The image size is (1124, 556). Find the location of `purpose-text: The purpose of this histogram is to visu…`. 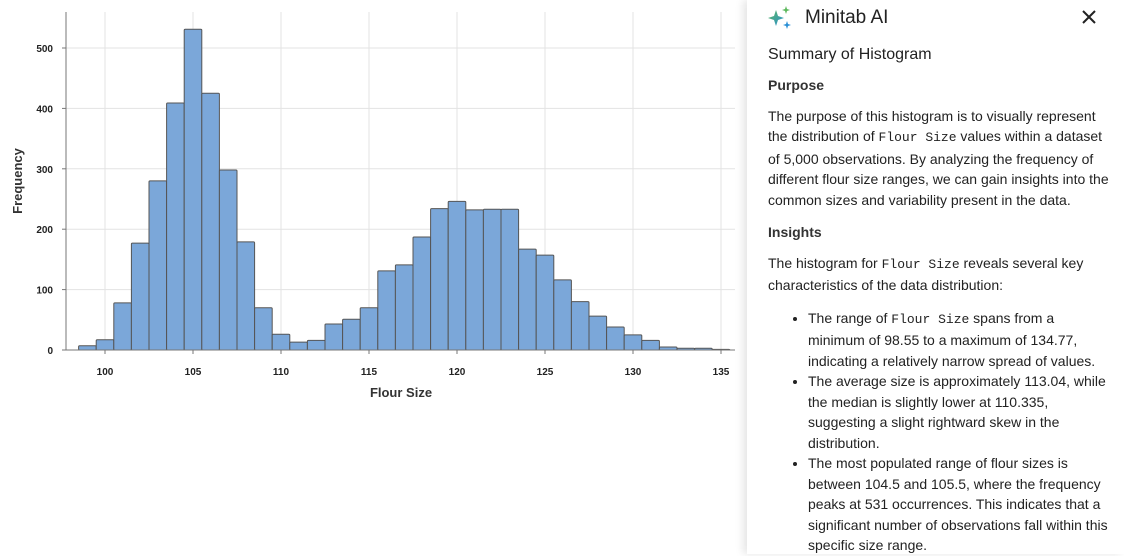

purpose-text: The purpose of this histogram is to visu… is located at coordinates (938, 157).